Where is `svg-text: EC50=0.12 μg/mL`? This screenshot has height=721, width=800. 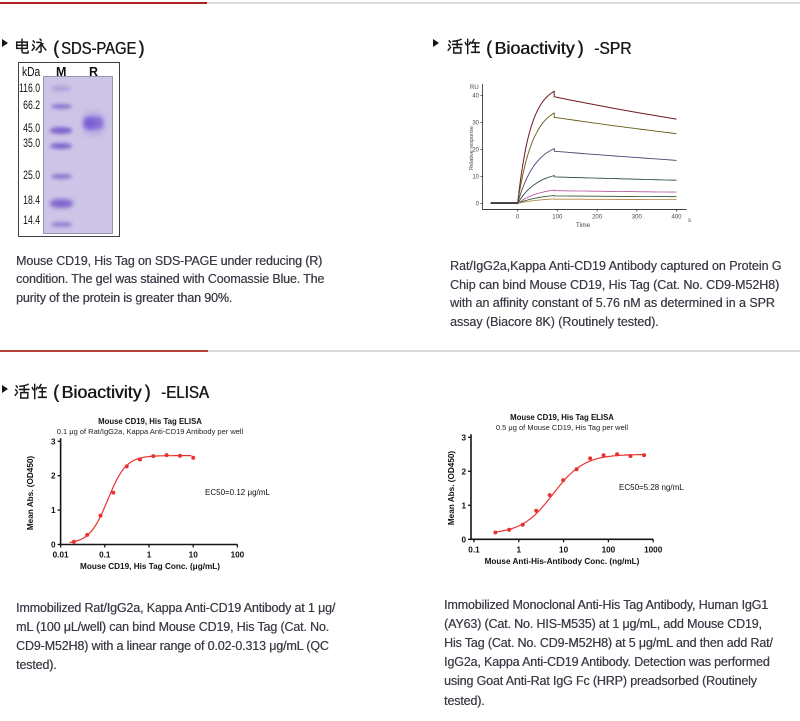 svg-text: EC50=0.12 μg/mL is located at coordinates (237, 492).